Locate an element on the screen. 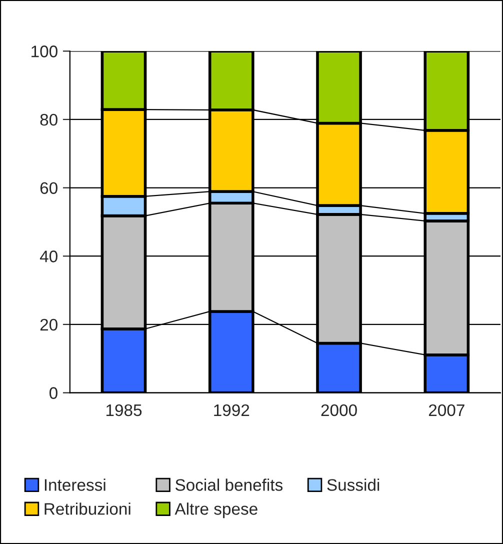  x-tick-label: 1992 is located at coordinates (232, 410).